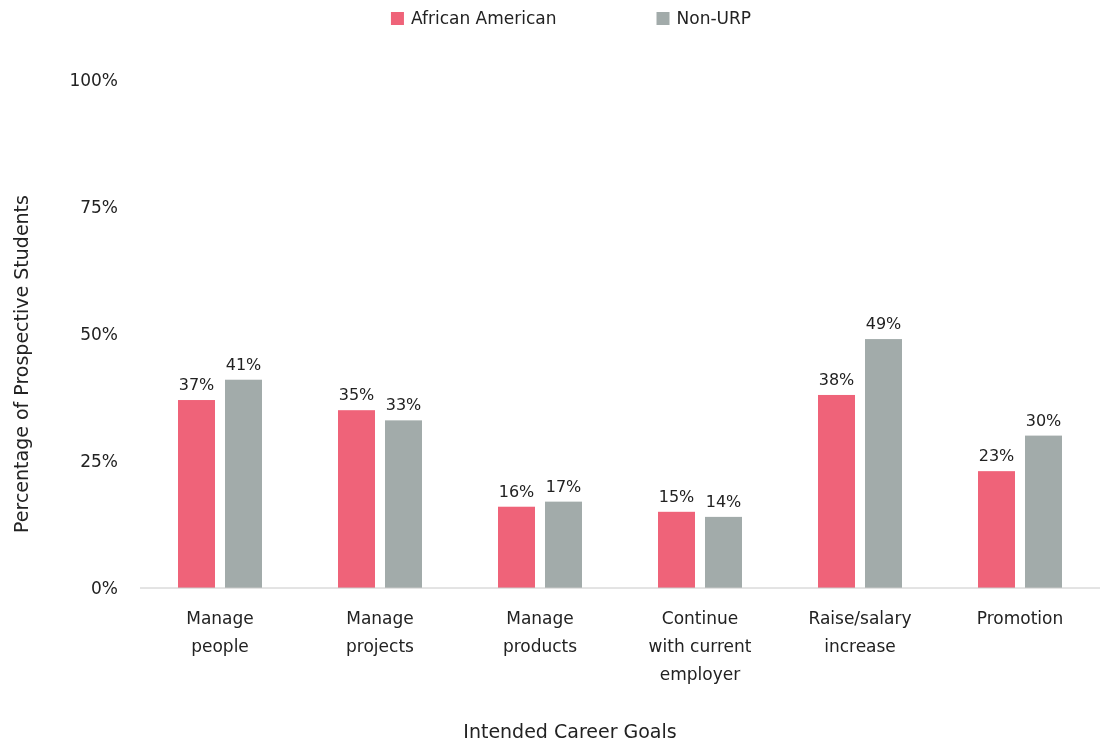  What do you see at coordinates (563, 486) in the screenshot?
I see `data-label: 17%` at bounding box center [563, 486].